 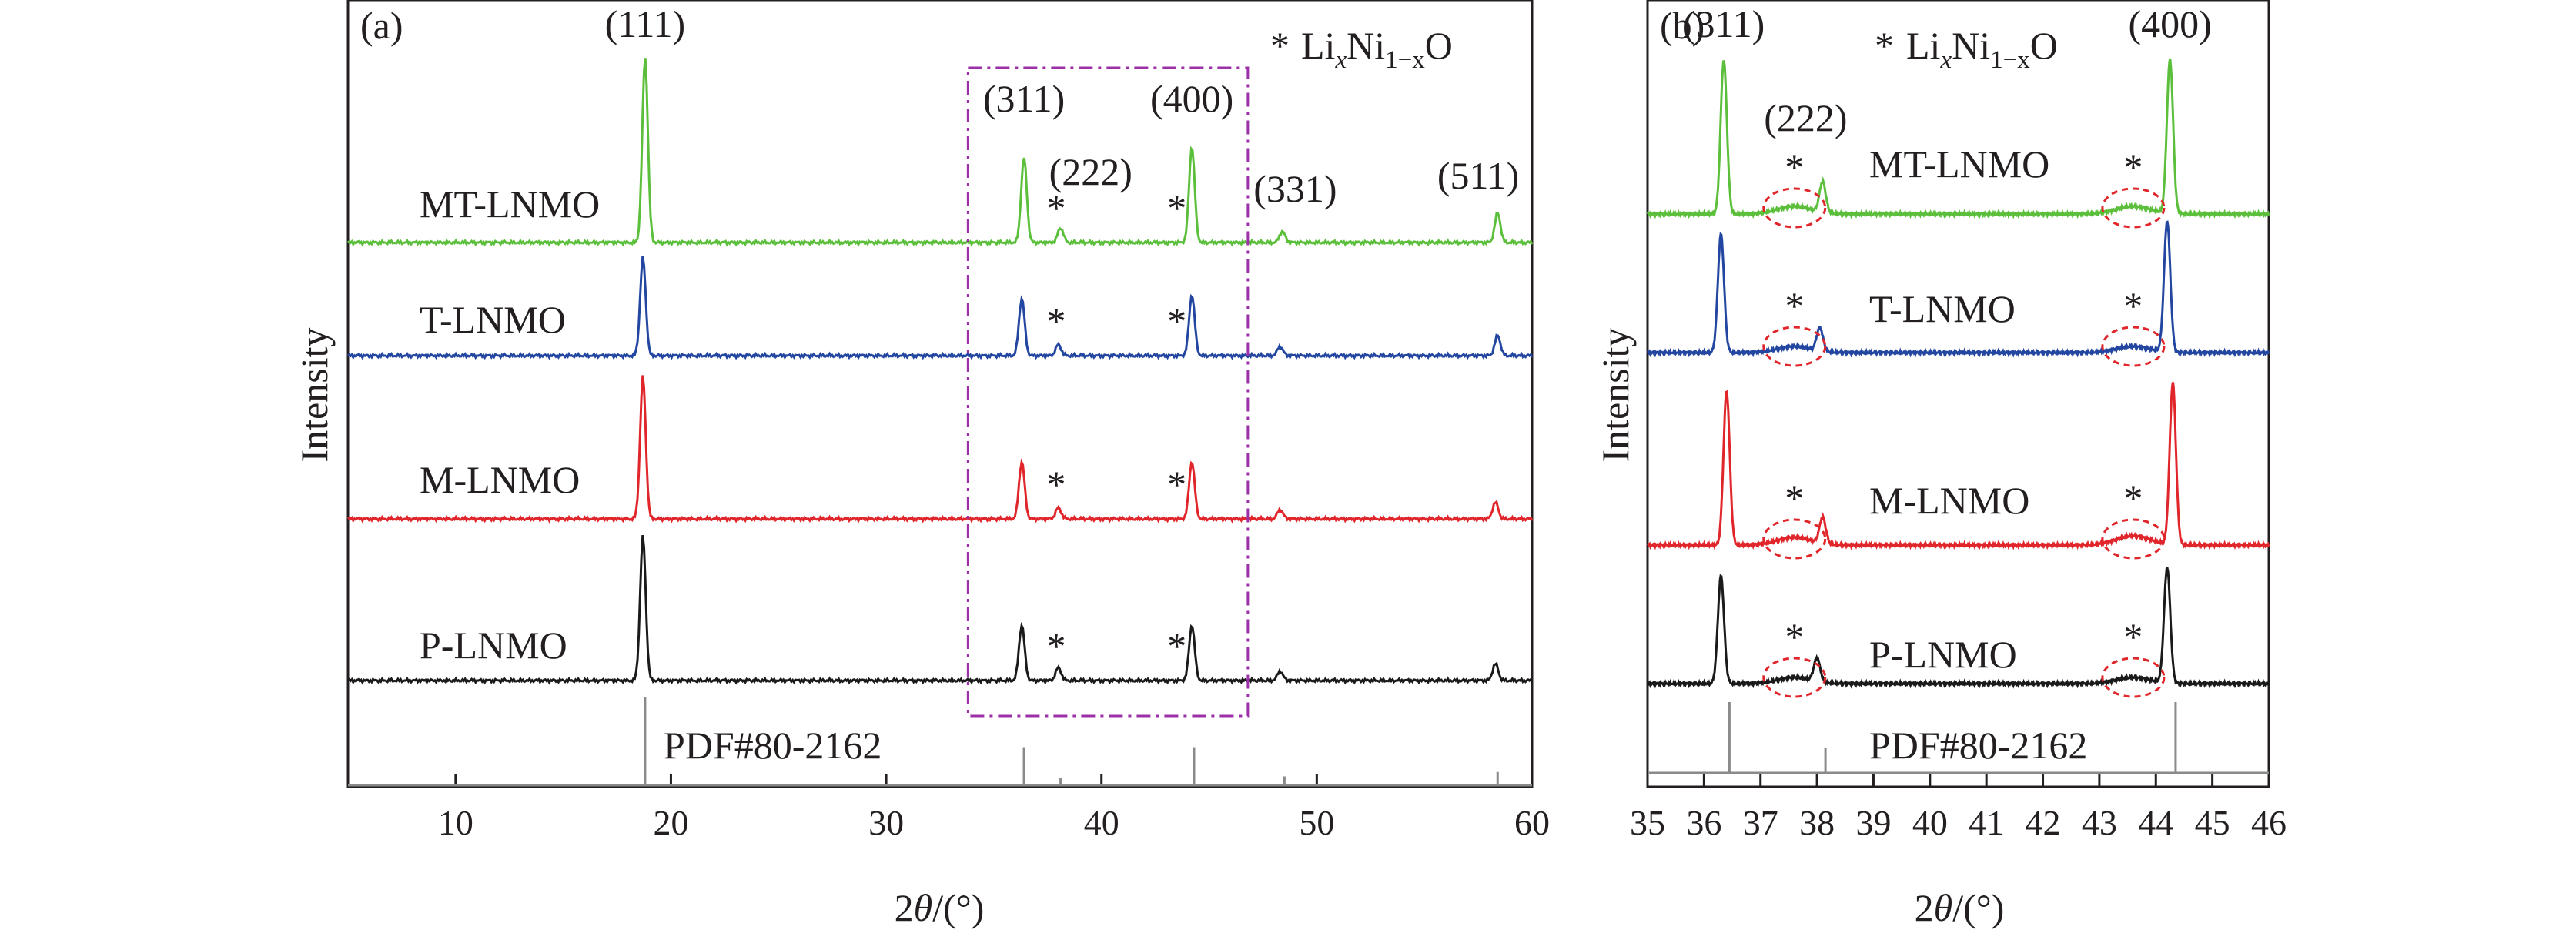 What do you see at coordinates (2213, 822) in the screenshot?
I see `x-tick-label: 45` at bounding box center [2213, 822].